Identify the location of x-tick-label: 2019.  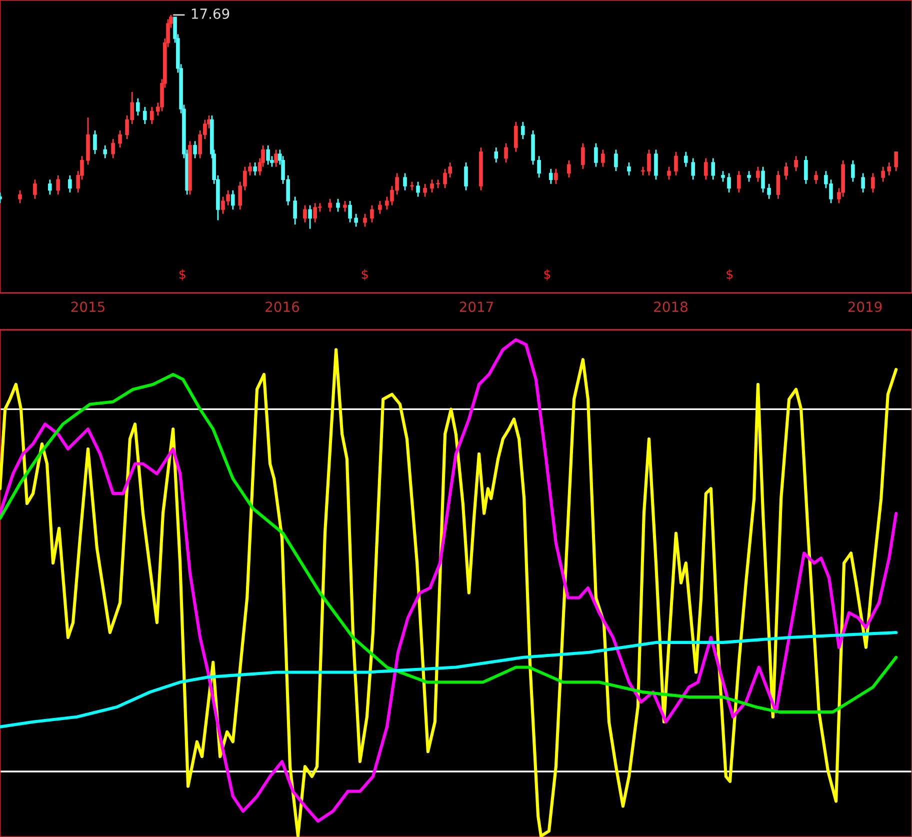
(865, 307).